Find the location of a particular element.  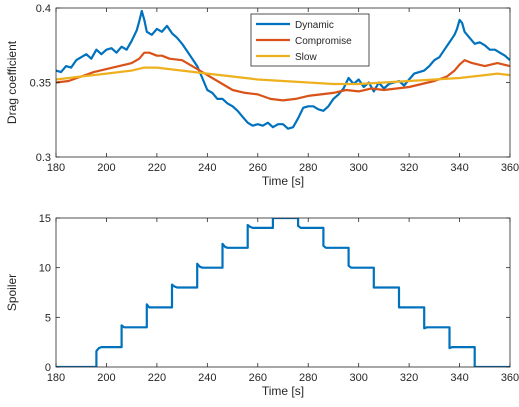

y-axis-label: Spoiler is located at coordinates (12, 292).